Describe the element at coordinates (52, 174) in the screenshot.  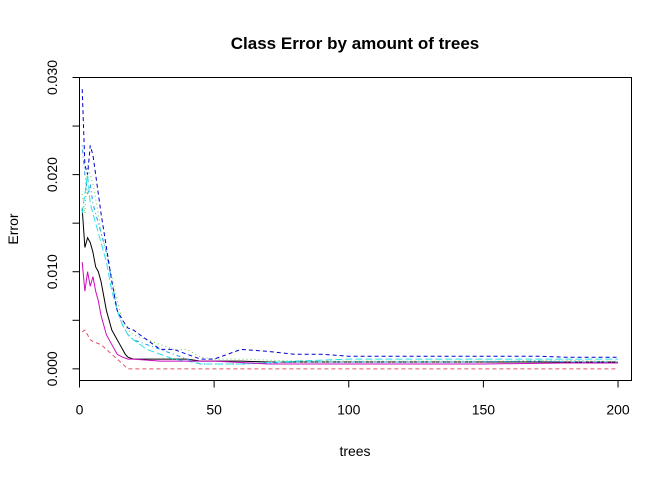
I see `y-tick-label: 0.020` at that location.